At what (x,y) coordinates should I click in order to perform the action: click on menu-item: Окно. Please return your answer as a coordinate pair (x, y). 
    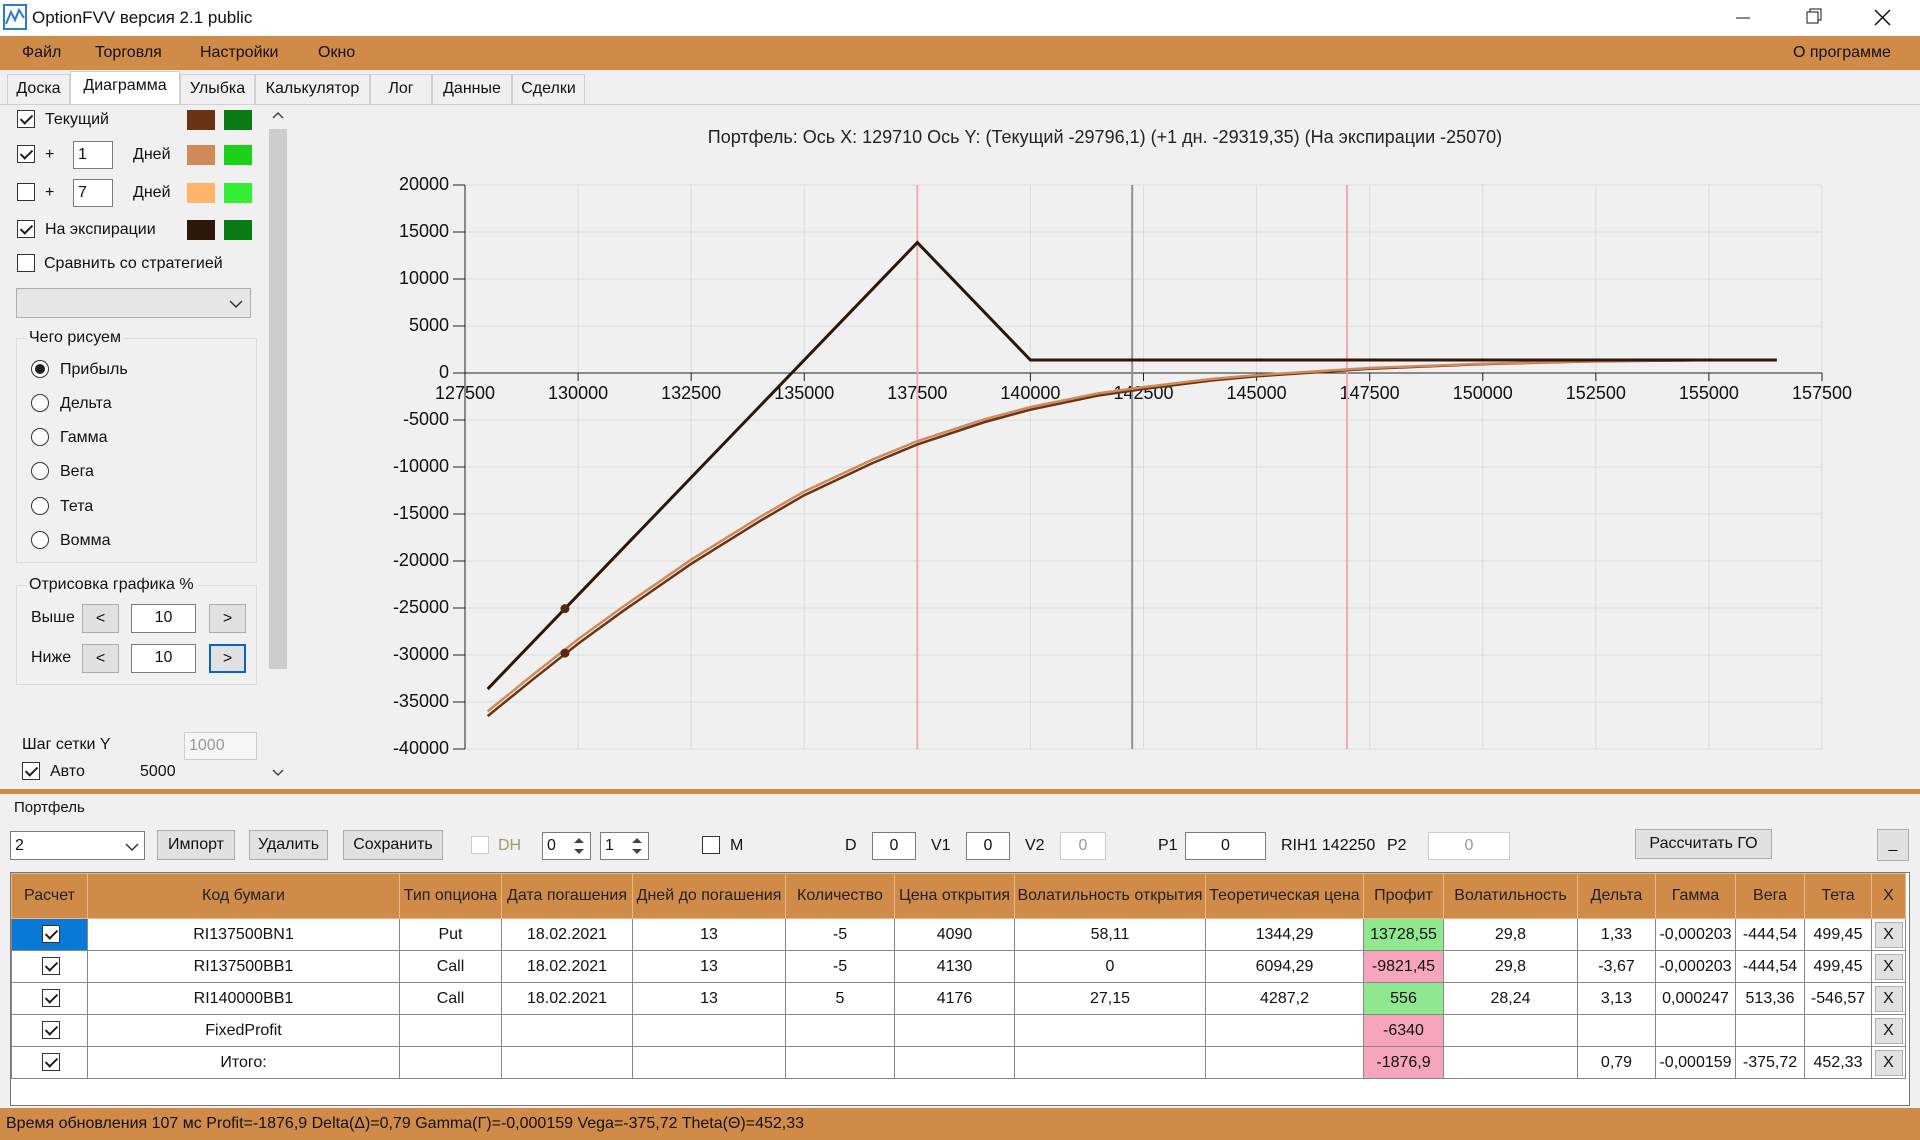
    Looking at the image, I should click on (337, 52).